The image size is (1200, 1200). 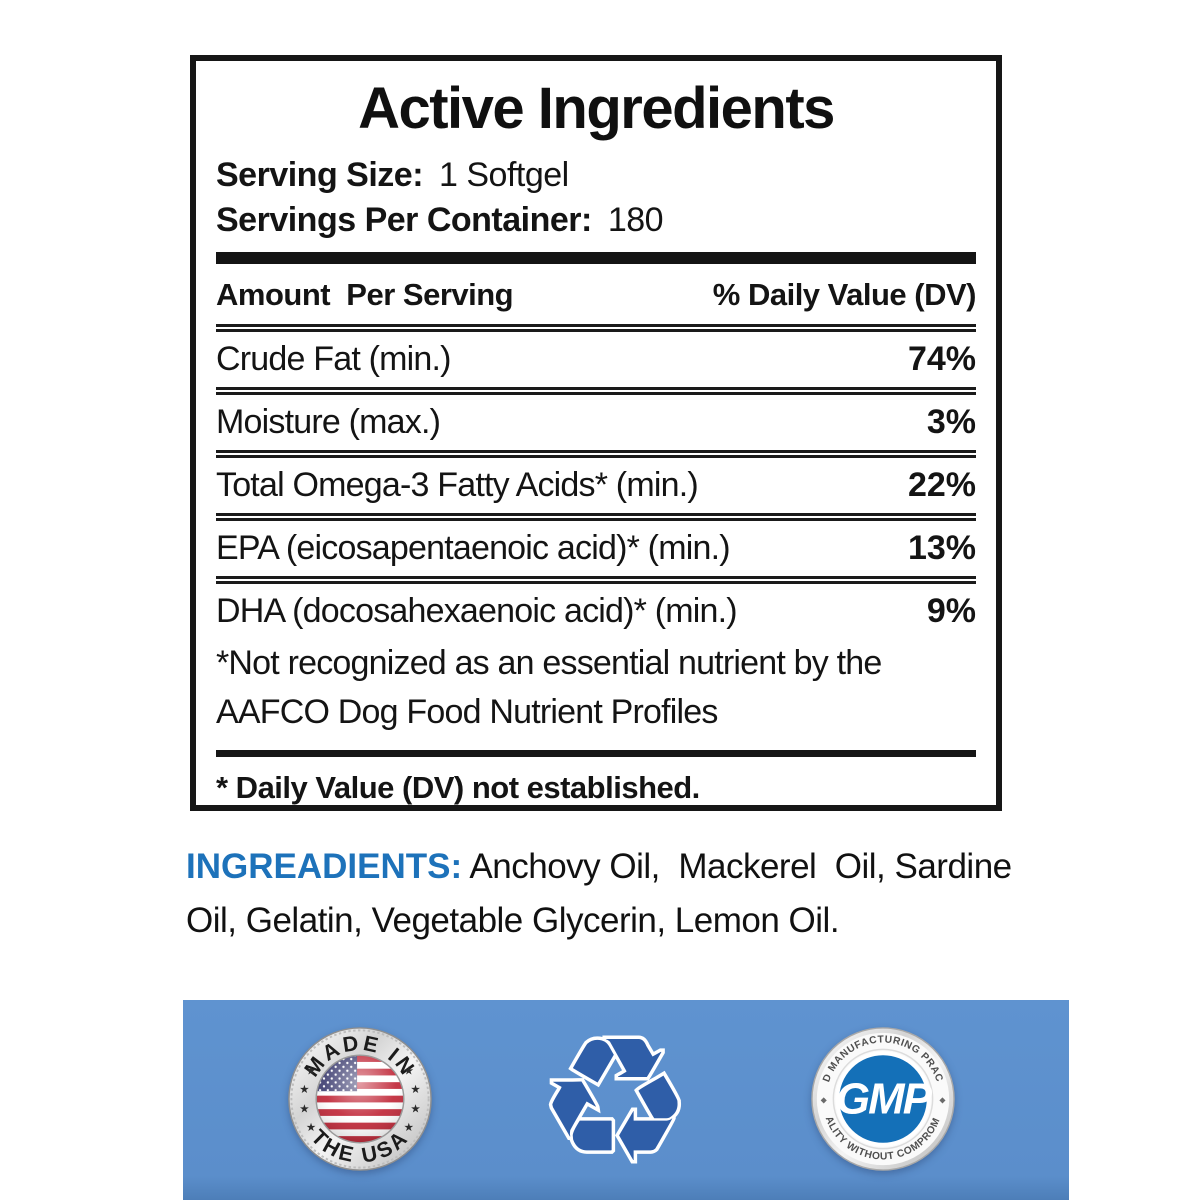 What do you see at coordinates (328, 422) in the screenshot?
I see `nutrient-label: Moisture (max.)` at bounding box center [328, 422].